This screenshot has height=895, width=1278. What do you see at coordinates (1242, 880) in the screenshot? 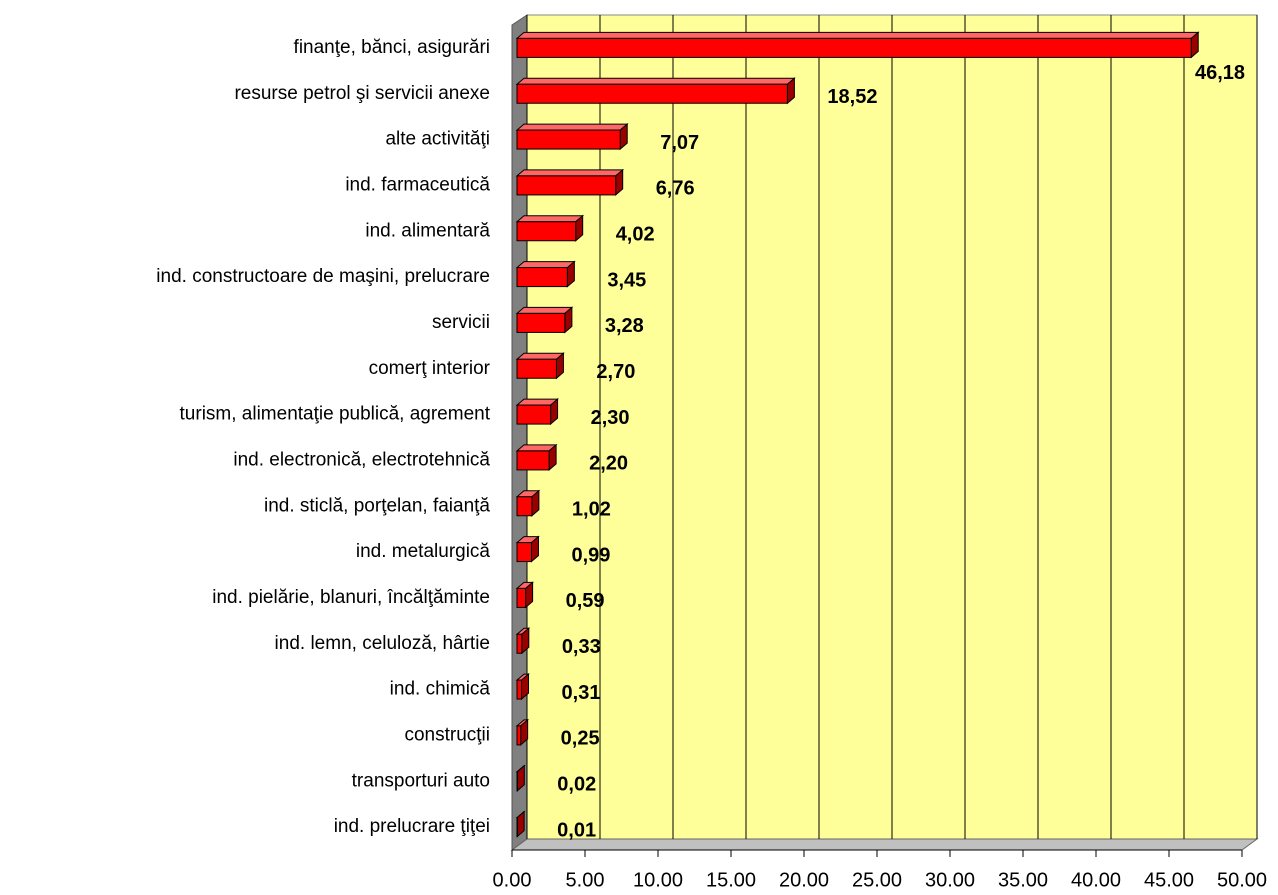
I see `x-tick-label: 50.00` at bounding box center [1242, 880].